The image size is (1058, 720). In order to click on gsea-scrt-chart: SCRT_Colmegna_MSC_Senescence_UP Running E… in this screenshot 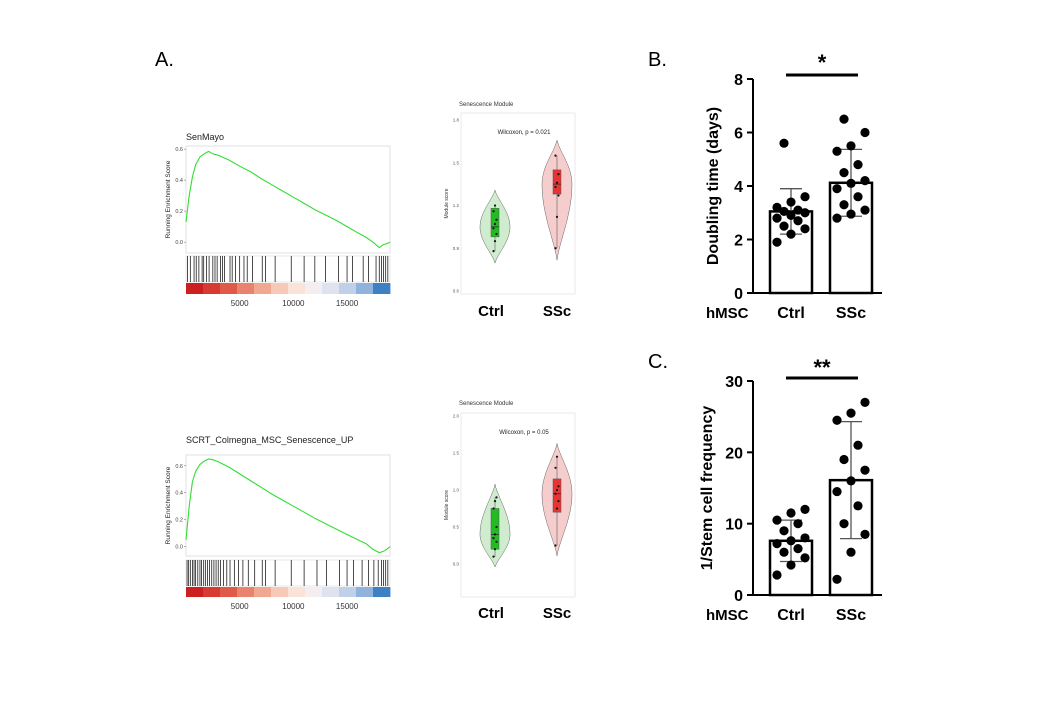, I will do `click(278, 523)`.